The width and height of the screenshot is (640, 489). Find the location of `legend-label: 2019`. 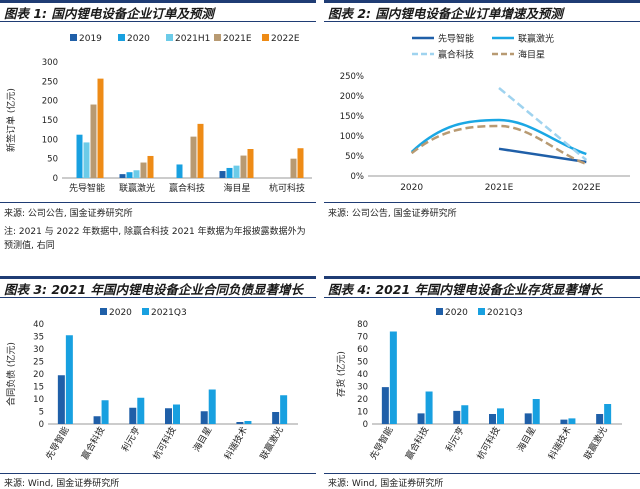

legend-label: 2019 is located at coordinates (90, 39).